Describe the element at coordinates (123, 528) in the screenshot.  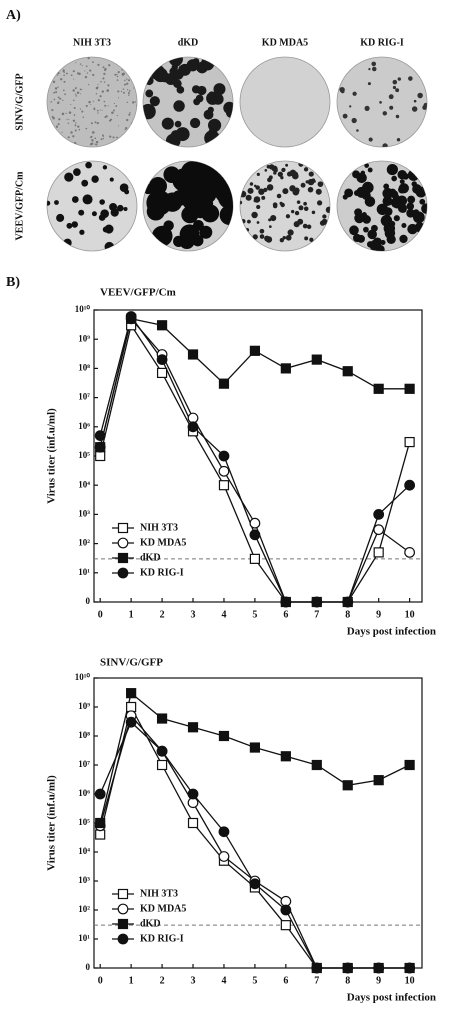
I see `legend-marker` at that location.